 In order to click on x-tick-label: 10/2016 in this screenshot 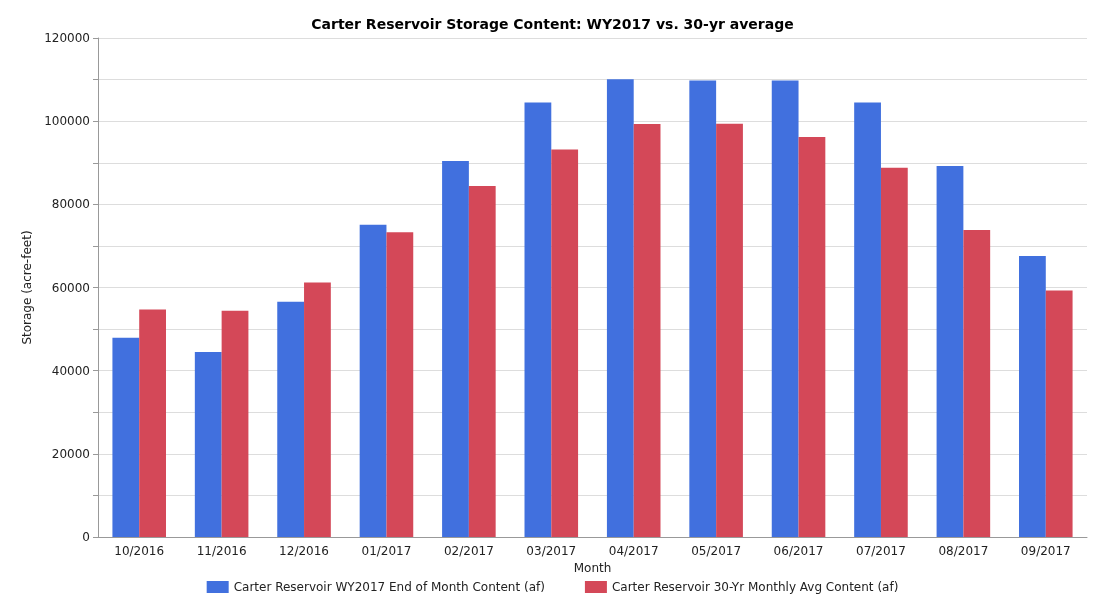, I will do `click(139, 551)`.